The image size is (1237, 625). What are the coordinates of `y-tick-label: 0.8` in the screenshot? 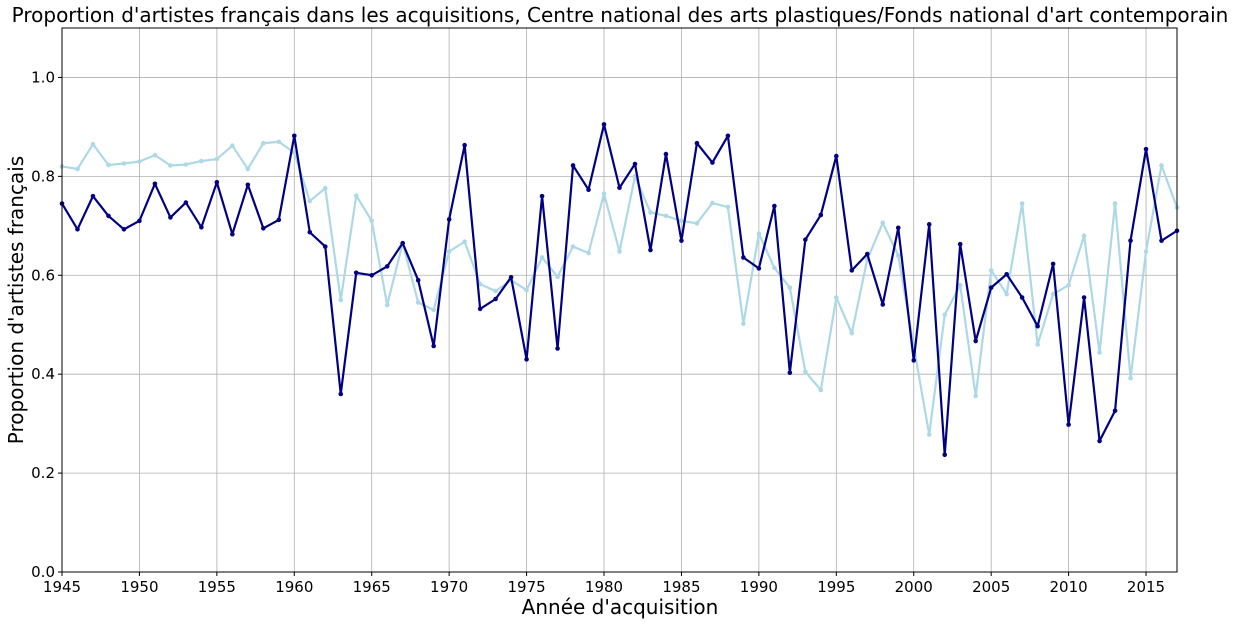 It's located at (43, 176).